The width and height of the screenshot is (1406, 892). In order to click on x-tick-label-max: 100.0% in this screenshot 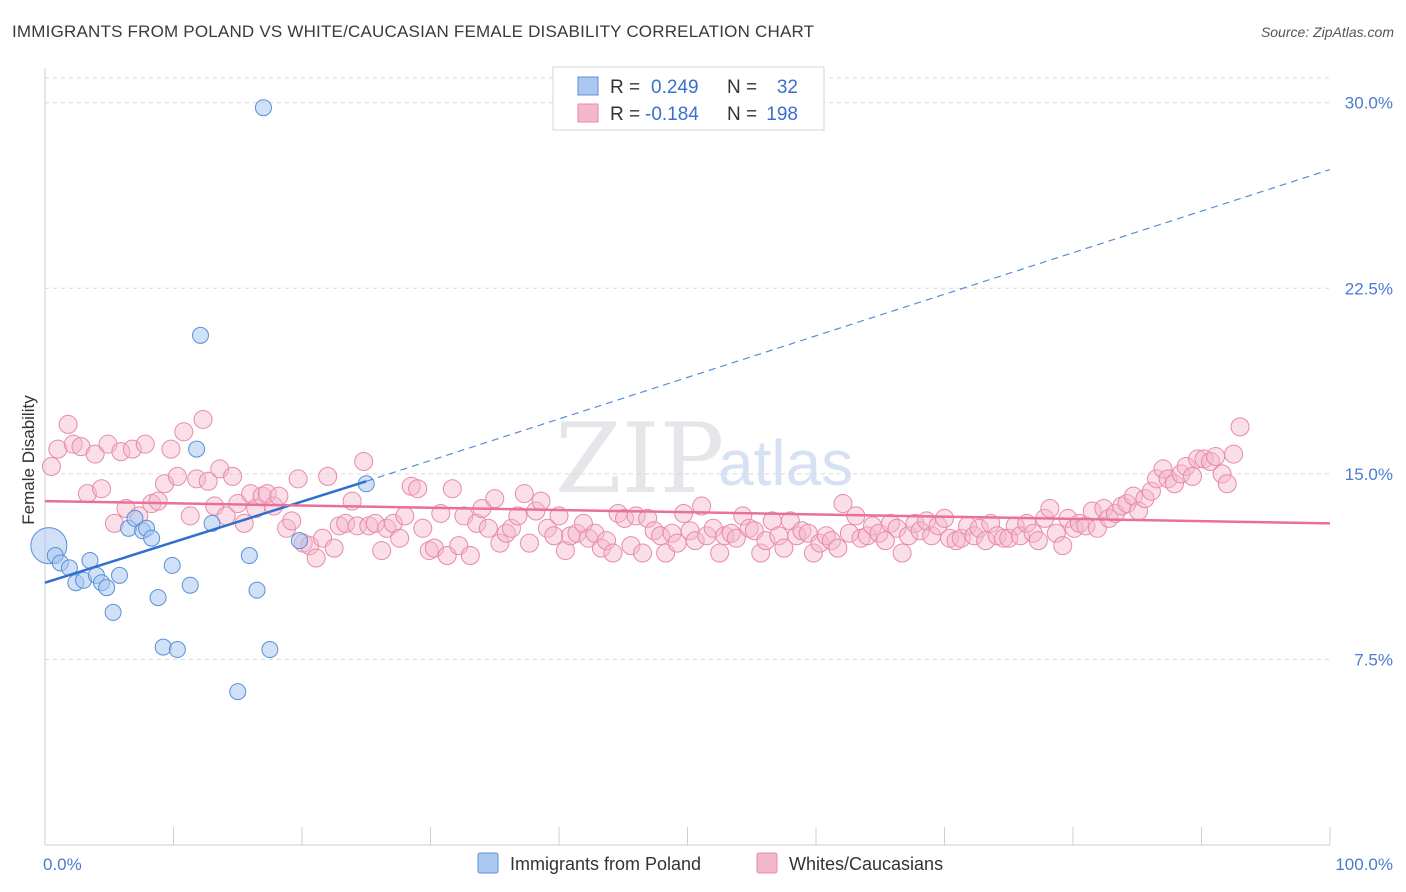, I will do `click(1364, 864)`.